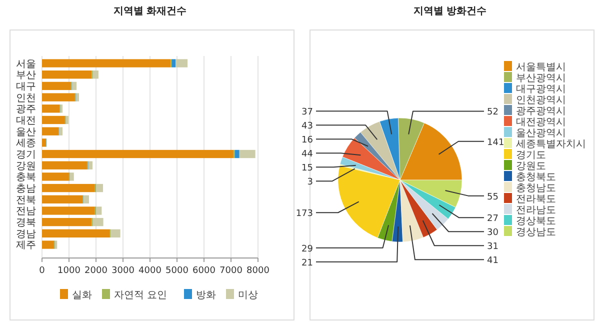  Describe the element at coordinates (26, 86) in the screenshot. I see `y-tick-label: 대구` at that location.